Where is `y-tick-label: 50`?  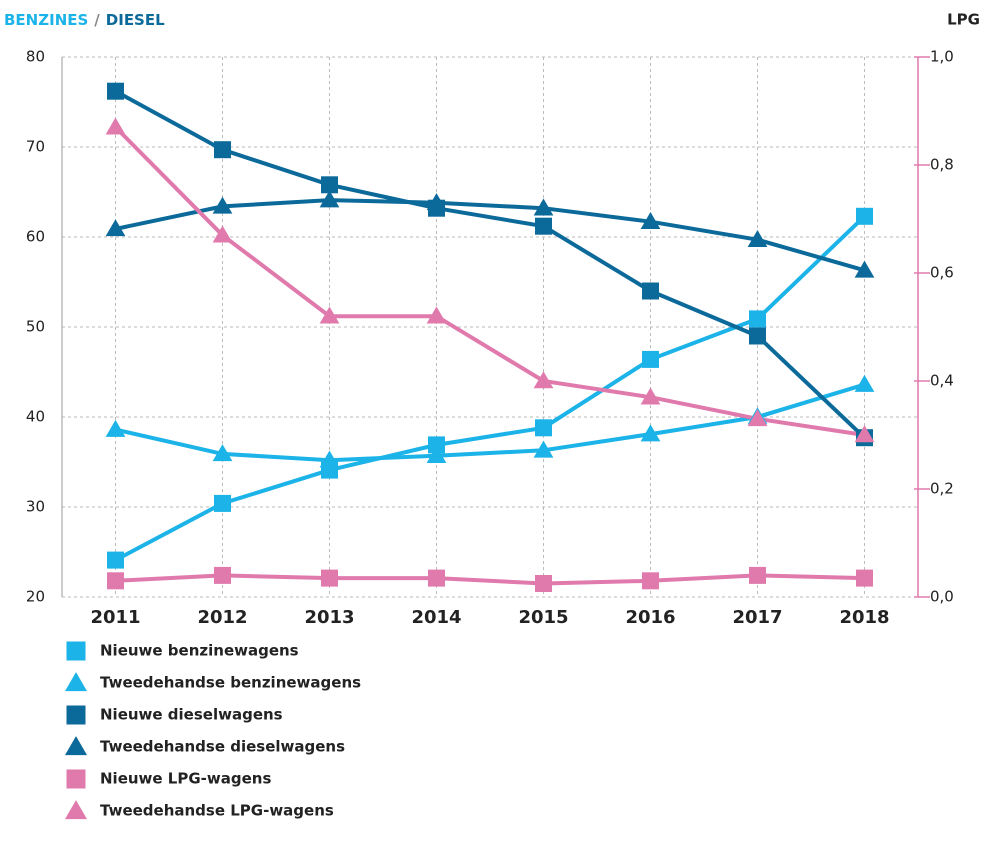 y-tick-label: 50 is located at coordinates (35, 327).